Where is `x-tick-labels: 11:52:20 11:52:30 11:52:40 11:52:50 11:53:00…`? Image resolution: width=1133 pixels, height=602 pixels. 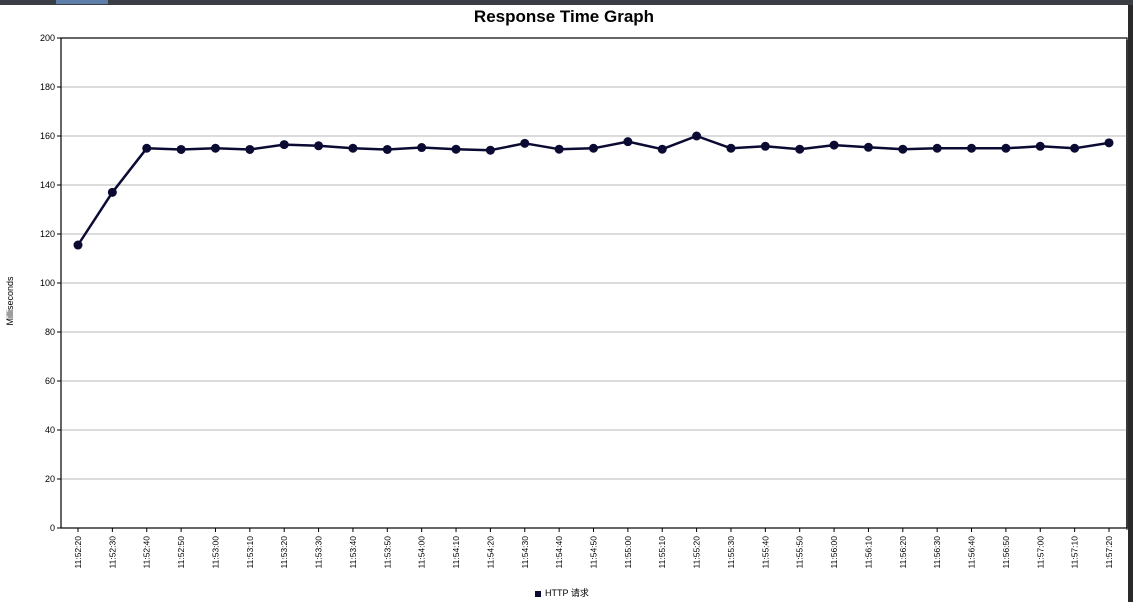
x-tick-labels: 11:52:20 11:52:30 11:52:40 11:52:50 11:53:00… is located at coordinates (593, 552).